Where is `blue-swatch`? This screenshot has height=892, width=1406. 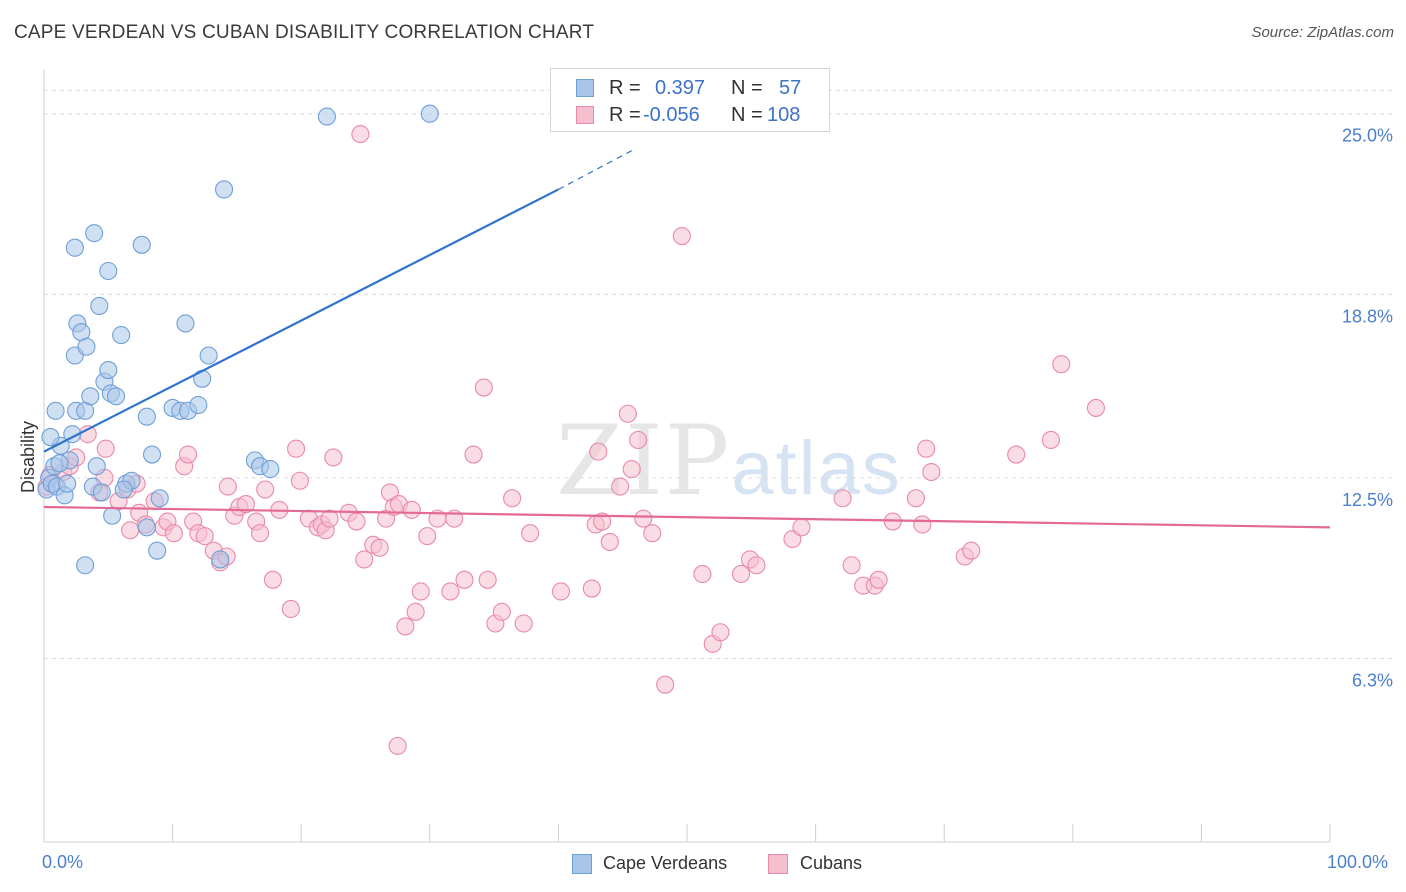 blue-swatch is located at coordinates (585, 88).